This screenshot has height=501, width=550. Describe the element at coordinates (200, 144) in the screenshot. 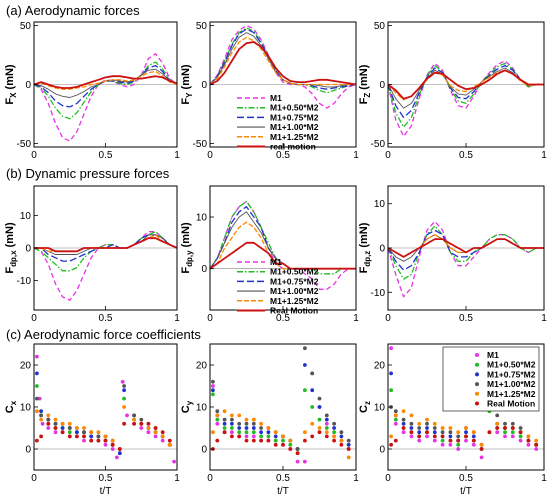

I see `y-tick-label: -50` at that location.